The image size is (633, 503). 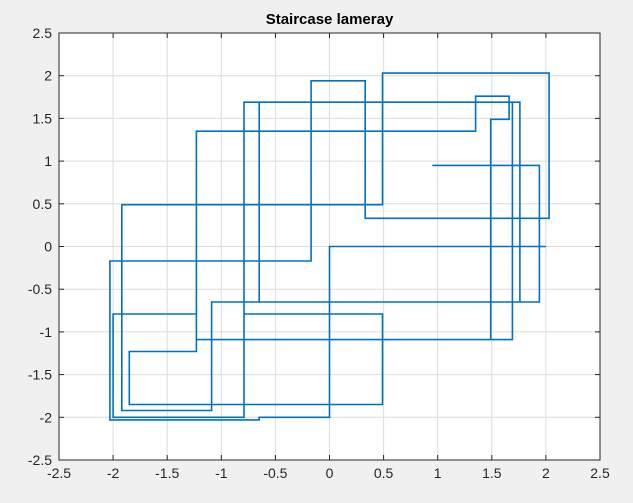 I want to click on x-tick-label: 0.5, so click(x=384, y=473).